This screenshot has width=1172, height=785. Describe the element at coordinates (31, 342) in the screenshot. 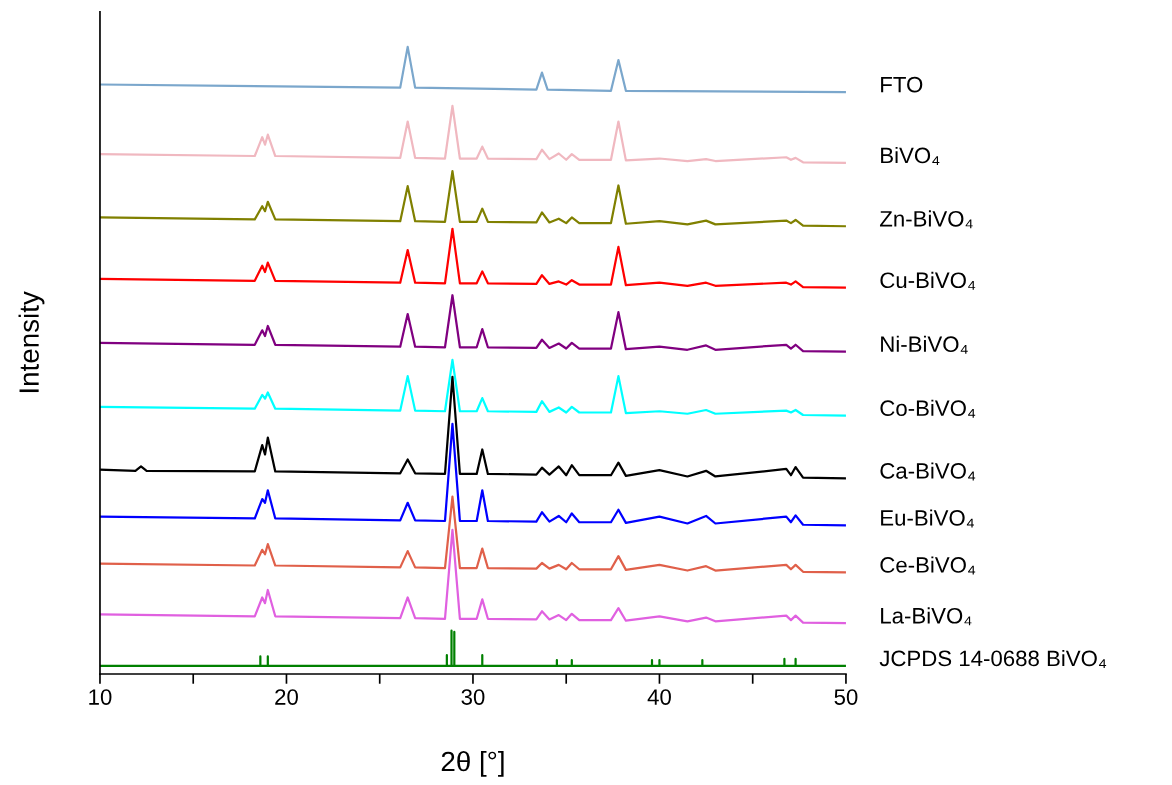

I see `y-axis-title: Intensity` at that location.